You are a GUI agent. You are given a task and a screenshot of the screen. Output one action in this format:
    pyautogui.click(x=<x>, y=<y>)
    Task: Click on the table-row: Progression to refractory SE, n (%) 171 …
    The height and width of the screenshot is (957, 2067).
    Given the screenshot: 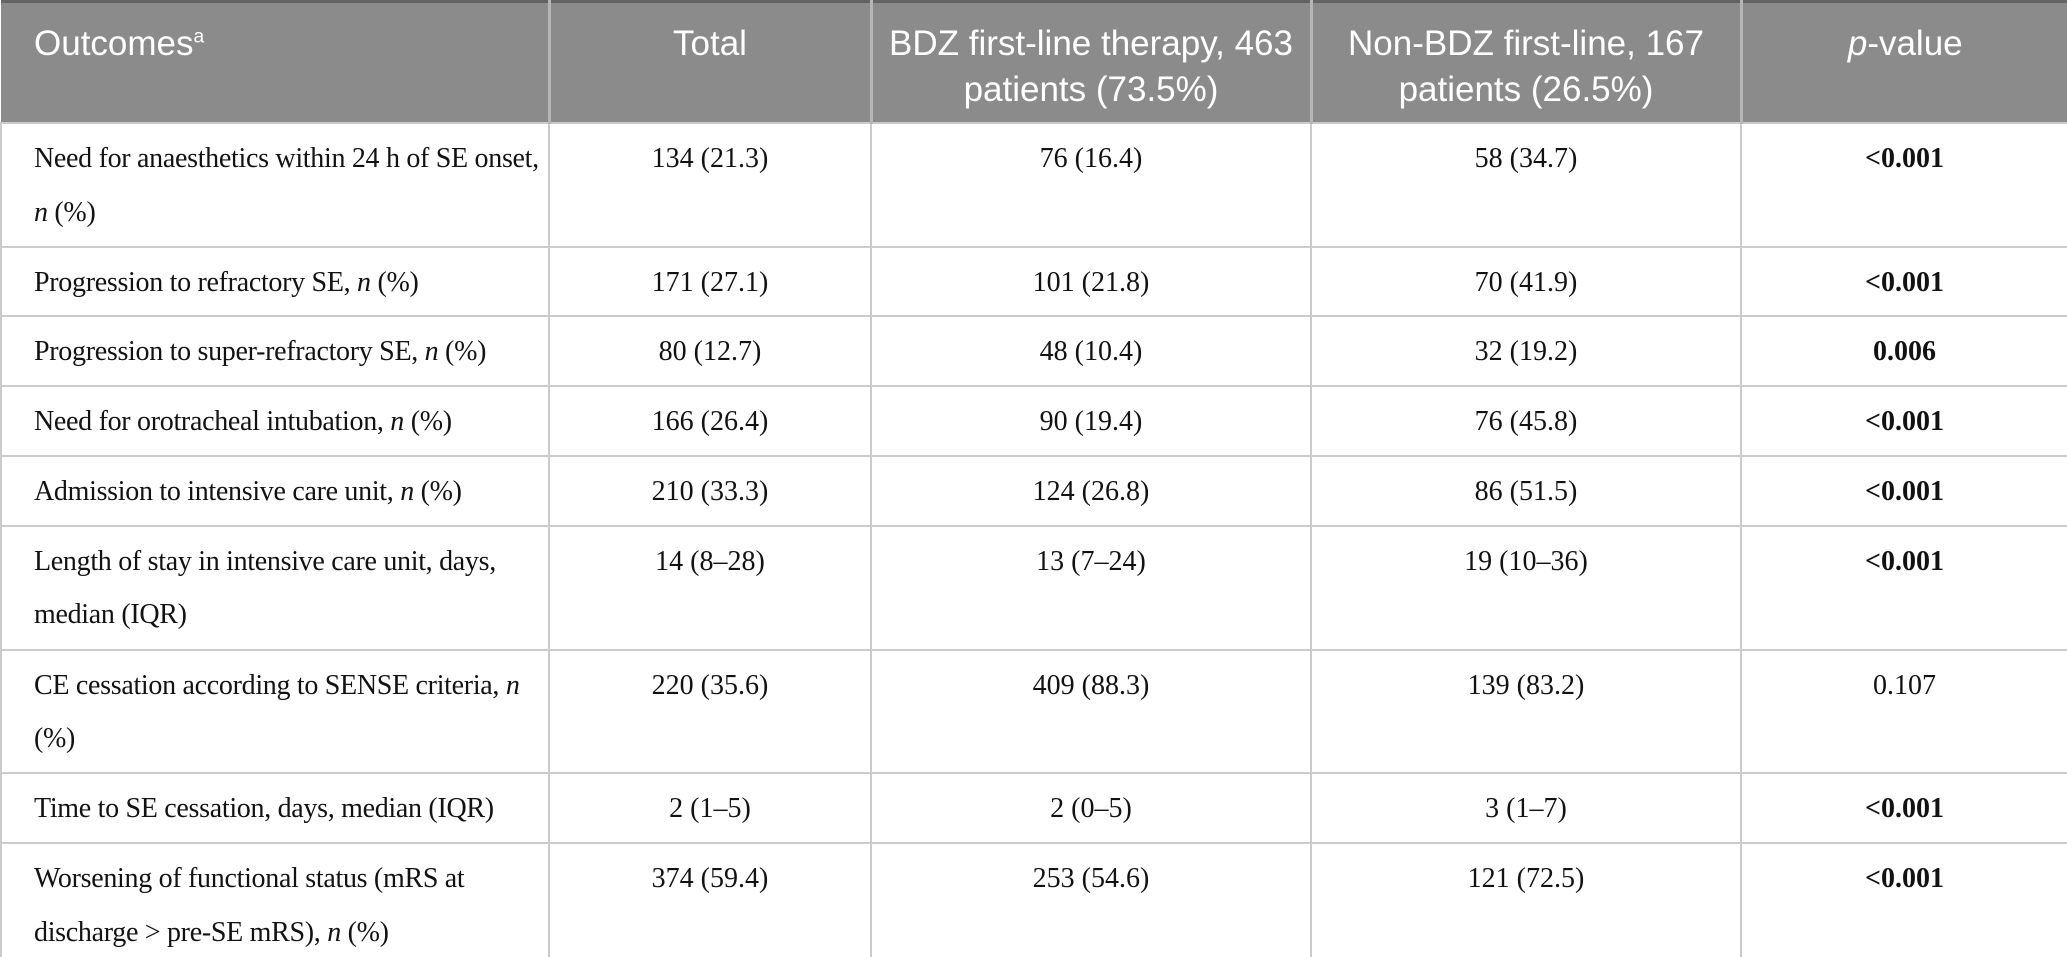 What is the action you would take?
    pyautogui.click(x=1033, y=281)
    